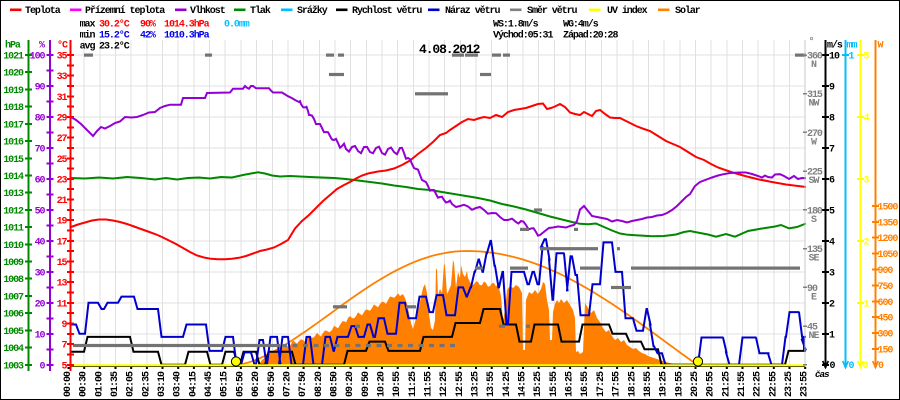 This screenshot has width=900, height=400. Describe the element at coordinates (40, 149) in the screenshot. I see `svg-text: 70` at that location.